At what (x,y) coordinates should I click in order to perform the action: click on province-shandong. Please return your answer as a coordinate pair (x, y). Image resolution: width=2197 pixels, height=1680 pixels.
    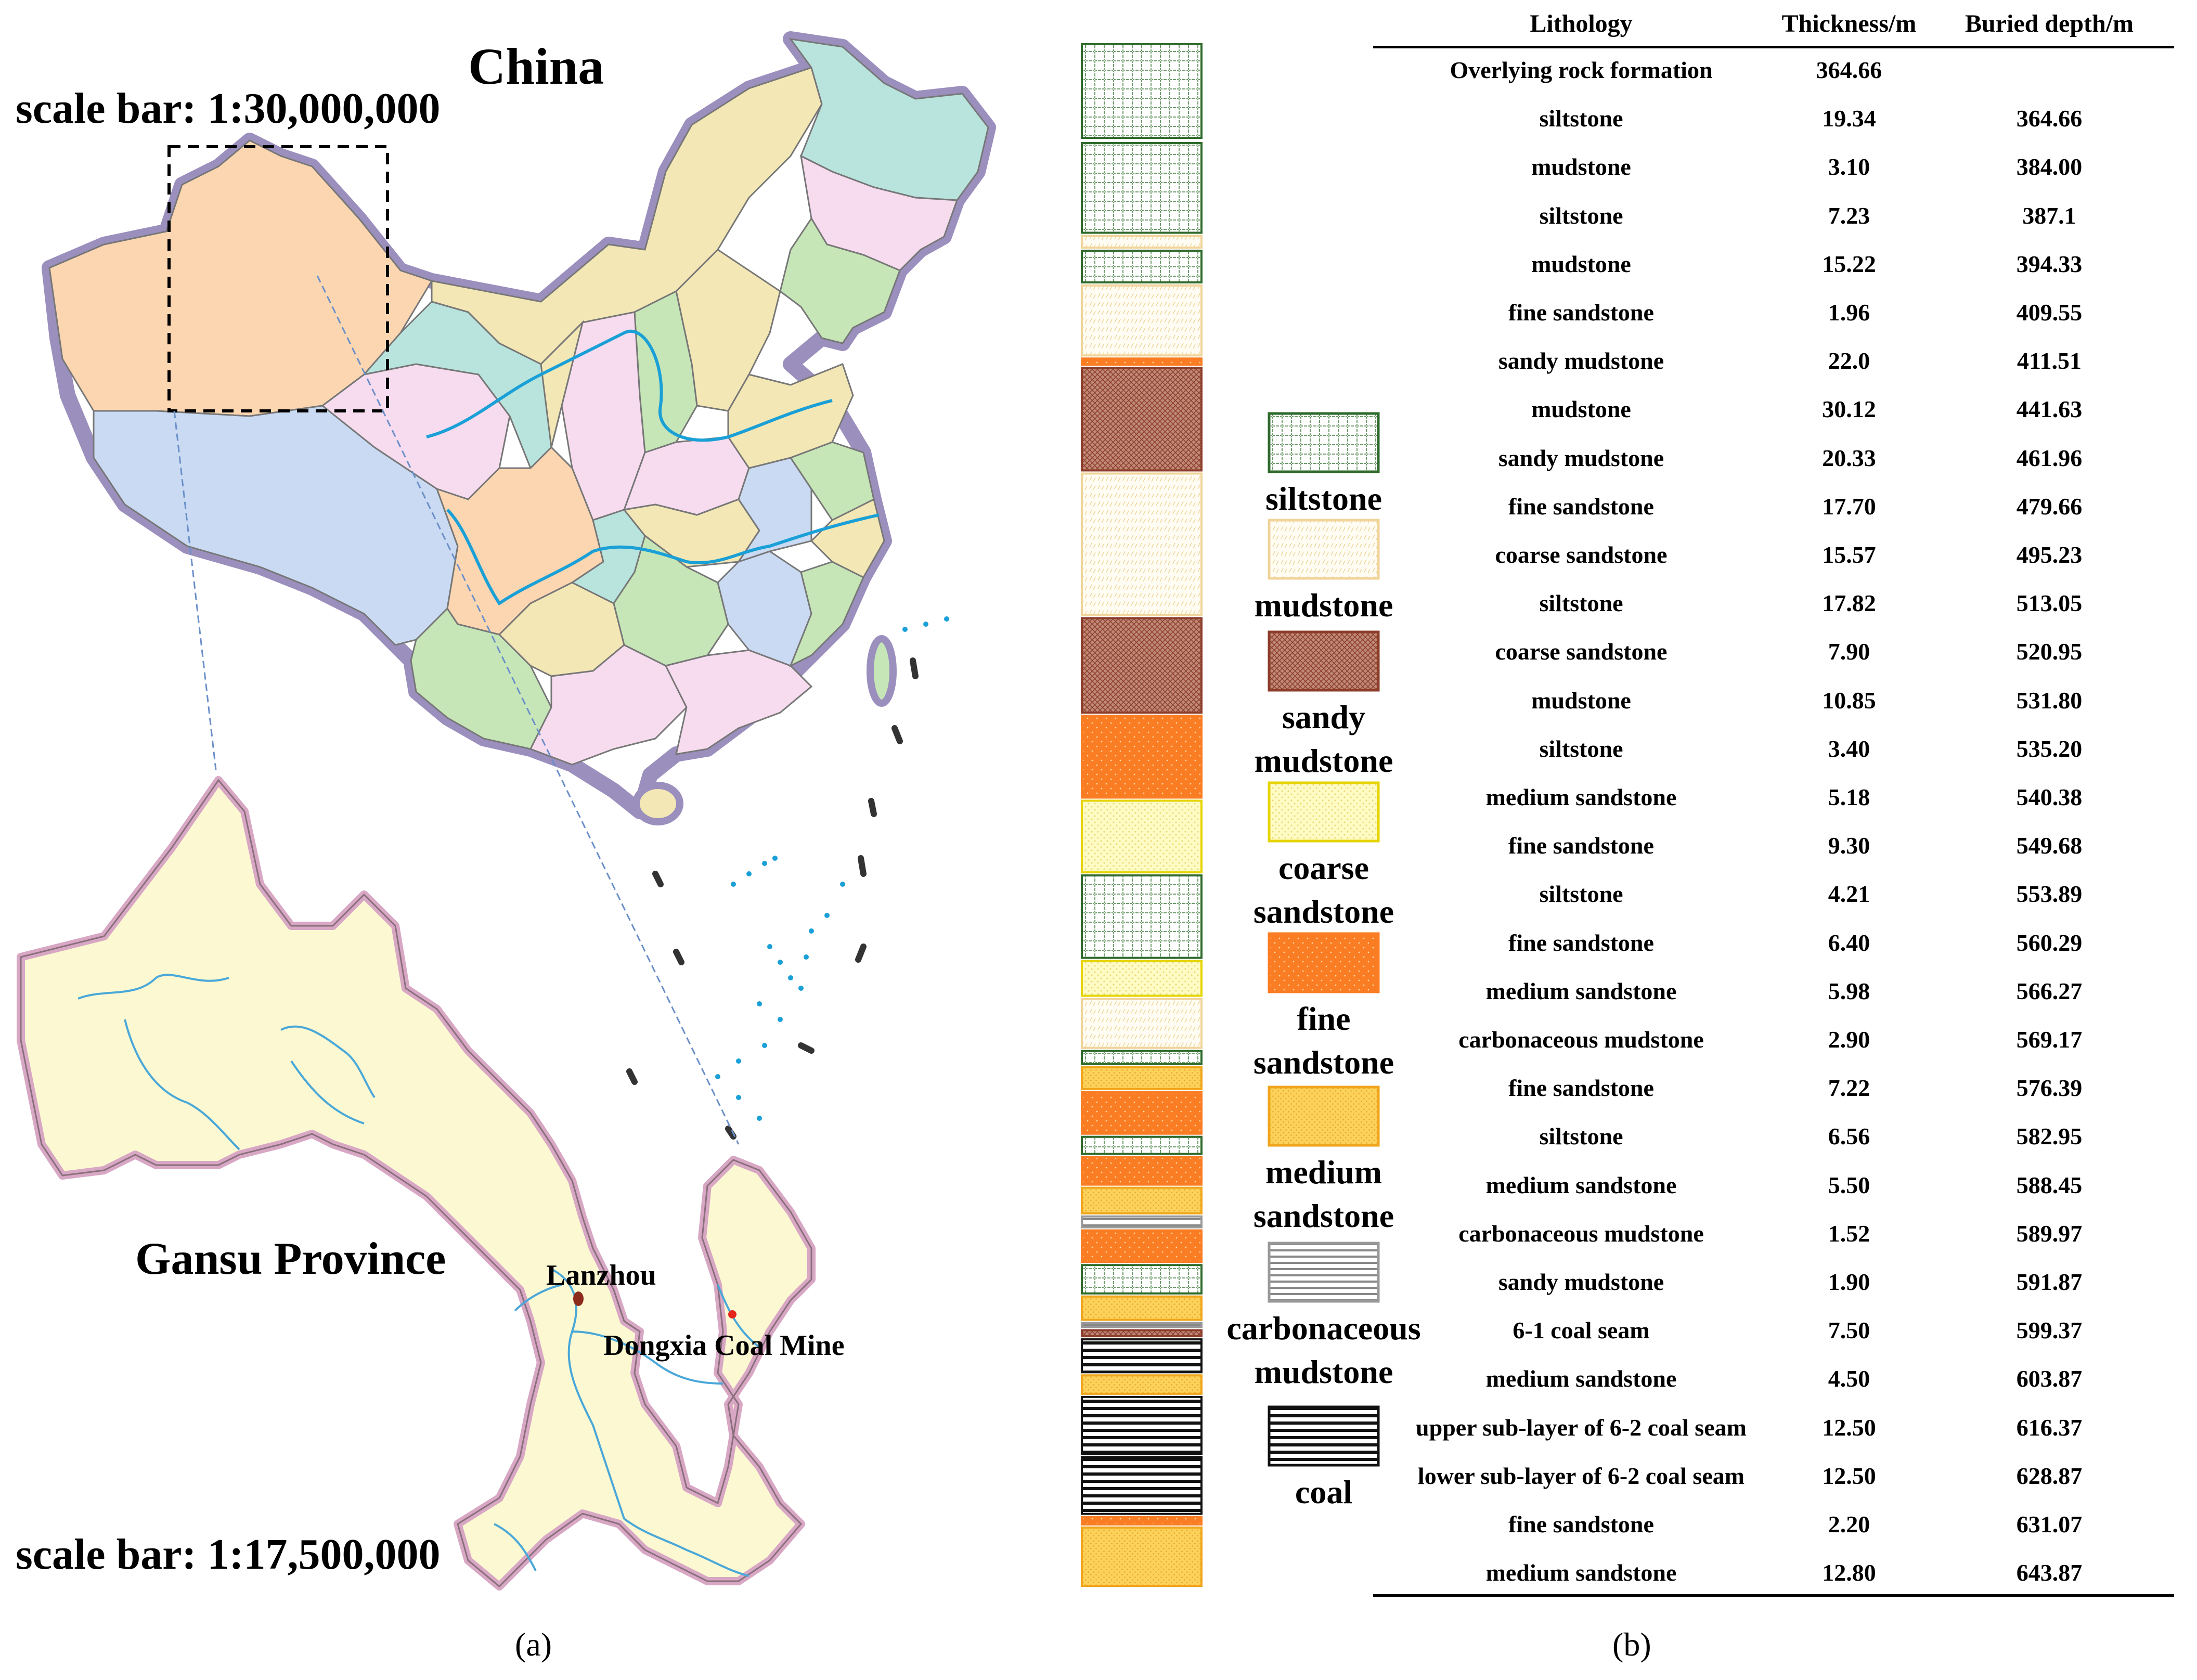
    Looking at the image, I should click on (790, 416).